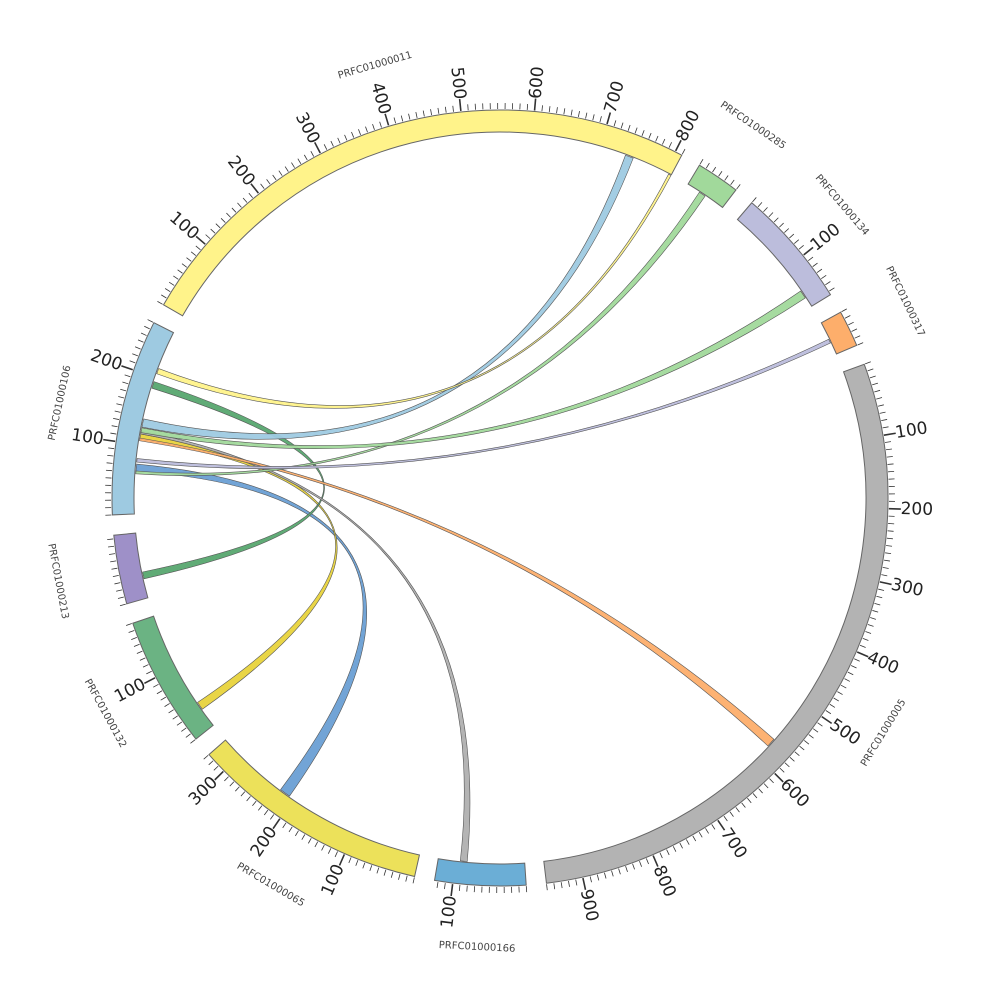  What do you see at coordinates (314, 808) in the screenshot?
I see `segment-prfc01000065` at bounding box center [314, 808].